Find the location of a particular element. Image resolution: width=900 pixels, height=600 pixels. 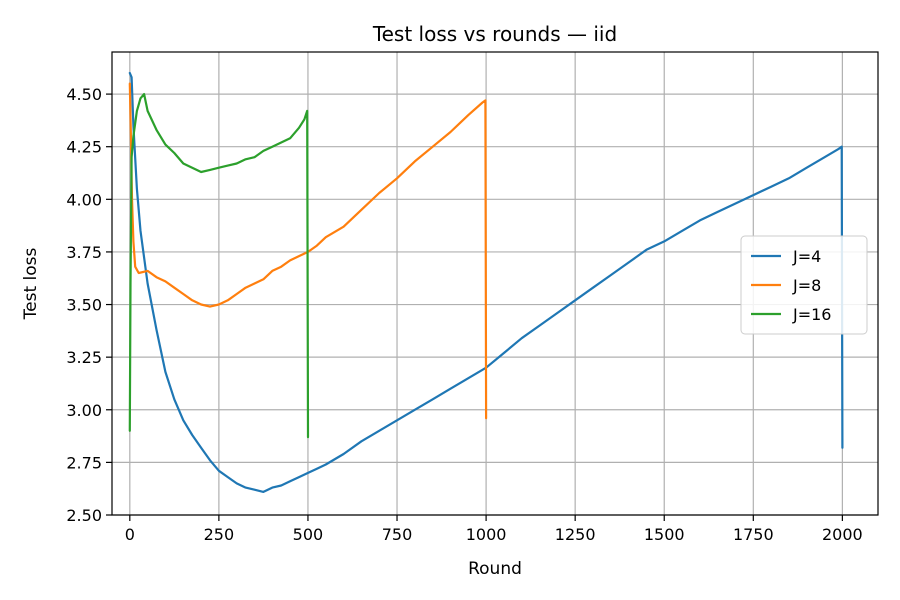

legend-box is located at coordinates (804, 285).